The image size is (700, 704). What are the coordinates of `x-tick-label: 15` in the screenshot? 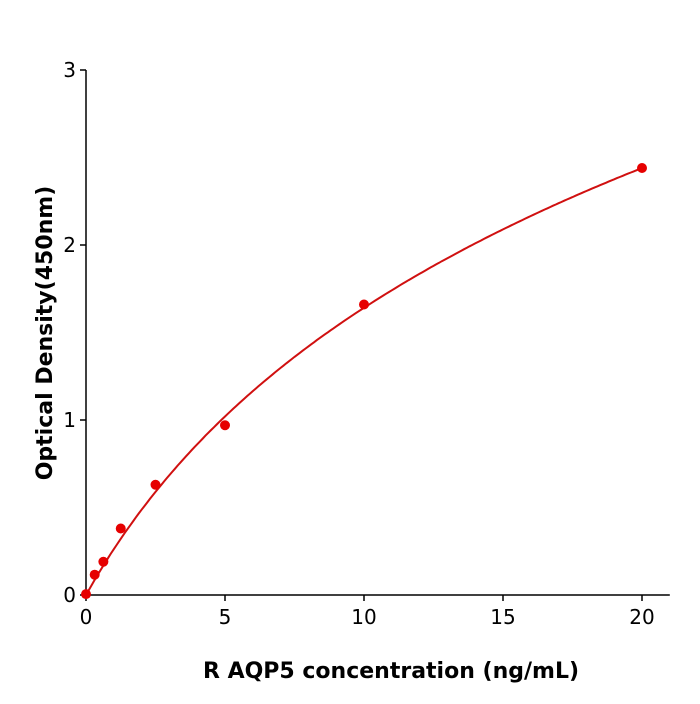 It's located at (502, 617).